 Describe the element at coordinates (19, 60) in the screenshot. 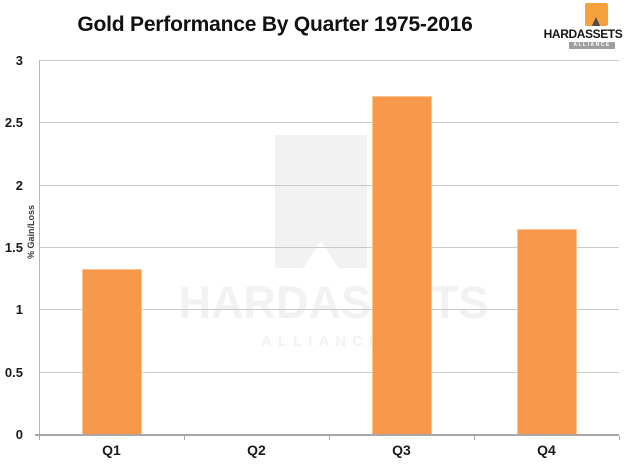

I see `y-tick-label: 3` at that location.